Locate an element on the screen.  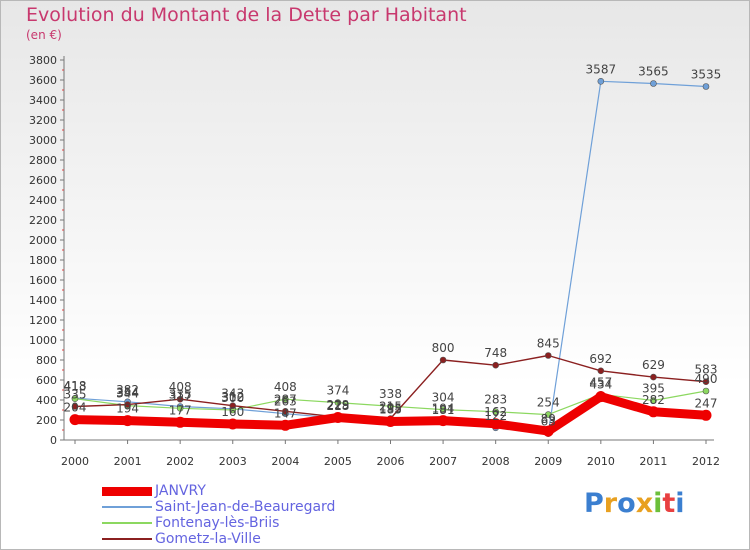
data-label-3: 335 is located at coordinates (75, 395).